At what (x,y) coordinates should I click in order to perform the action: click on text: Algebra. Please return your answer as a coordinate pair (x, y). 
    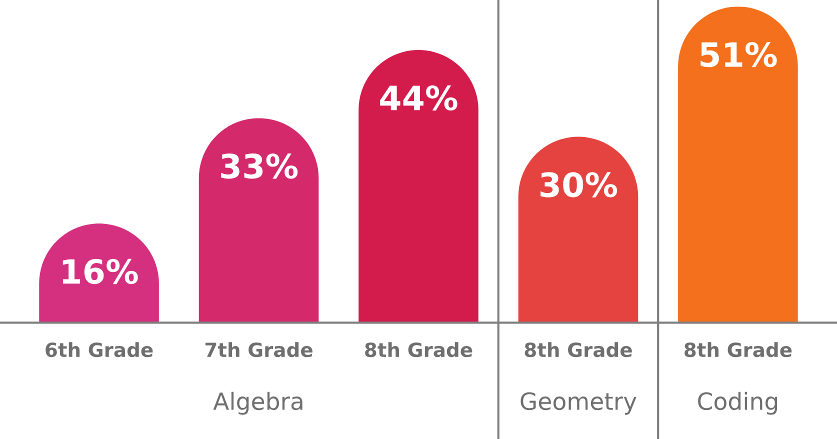
    Looking at the image, I should click on (257, 403).